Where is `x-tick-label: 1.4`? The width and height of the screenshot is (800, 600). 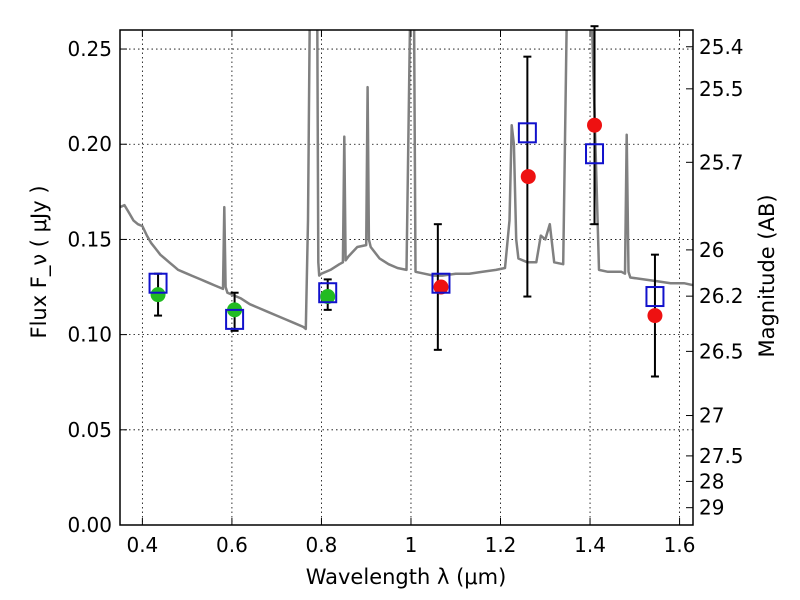
x-tick-label: 1.4 is located at coordinates (590, 545).